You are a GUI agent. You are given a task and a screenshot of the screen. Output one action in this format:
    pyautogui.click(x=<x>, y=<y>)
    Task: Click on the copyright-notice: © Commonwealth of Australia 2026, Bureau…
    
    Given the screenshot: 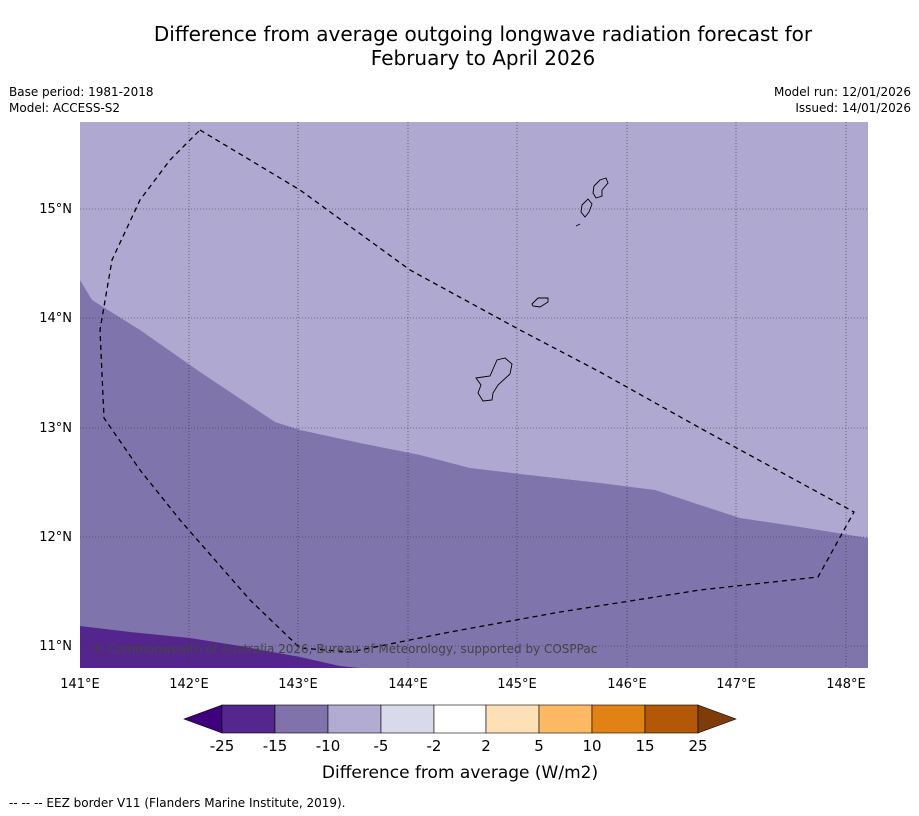 What is the action you would take?
    pyautogui.click(x=344, y=649)
    